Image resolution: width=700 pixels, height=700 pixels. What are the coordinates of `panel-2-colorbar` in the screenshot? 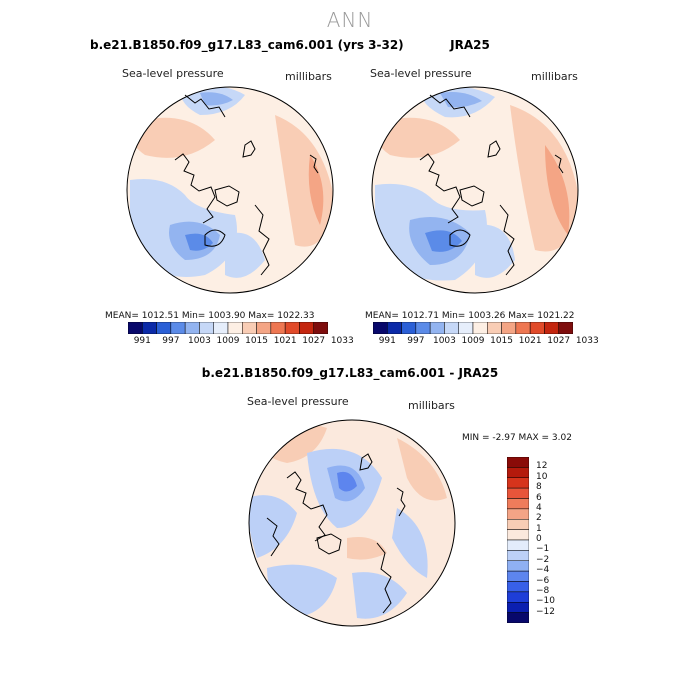 It's located at (473, 328).